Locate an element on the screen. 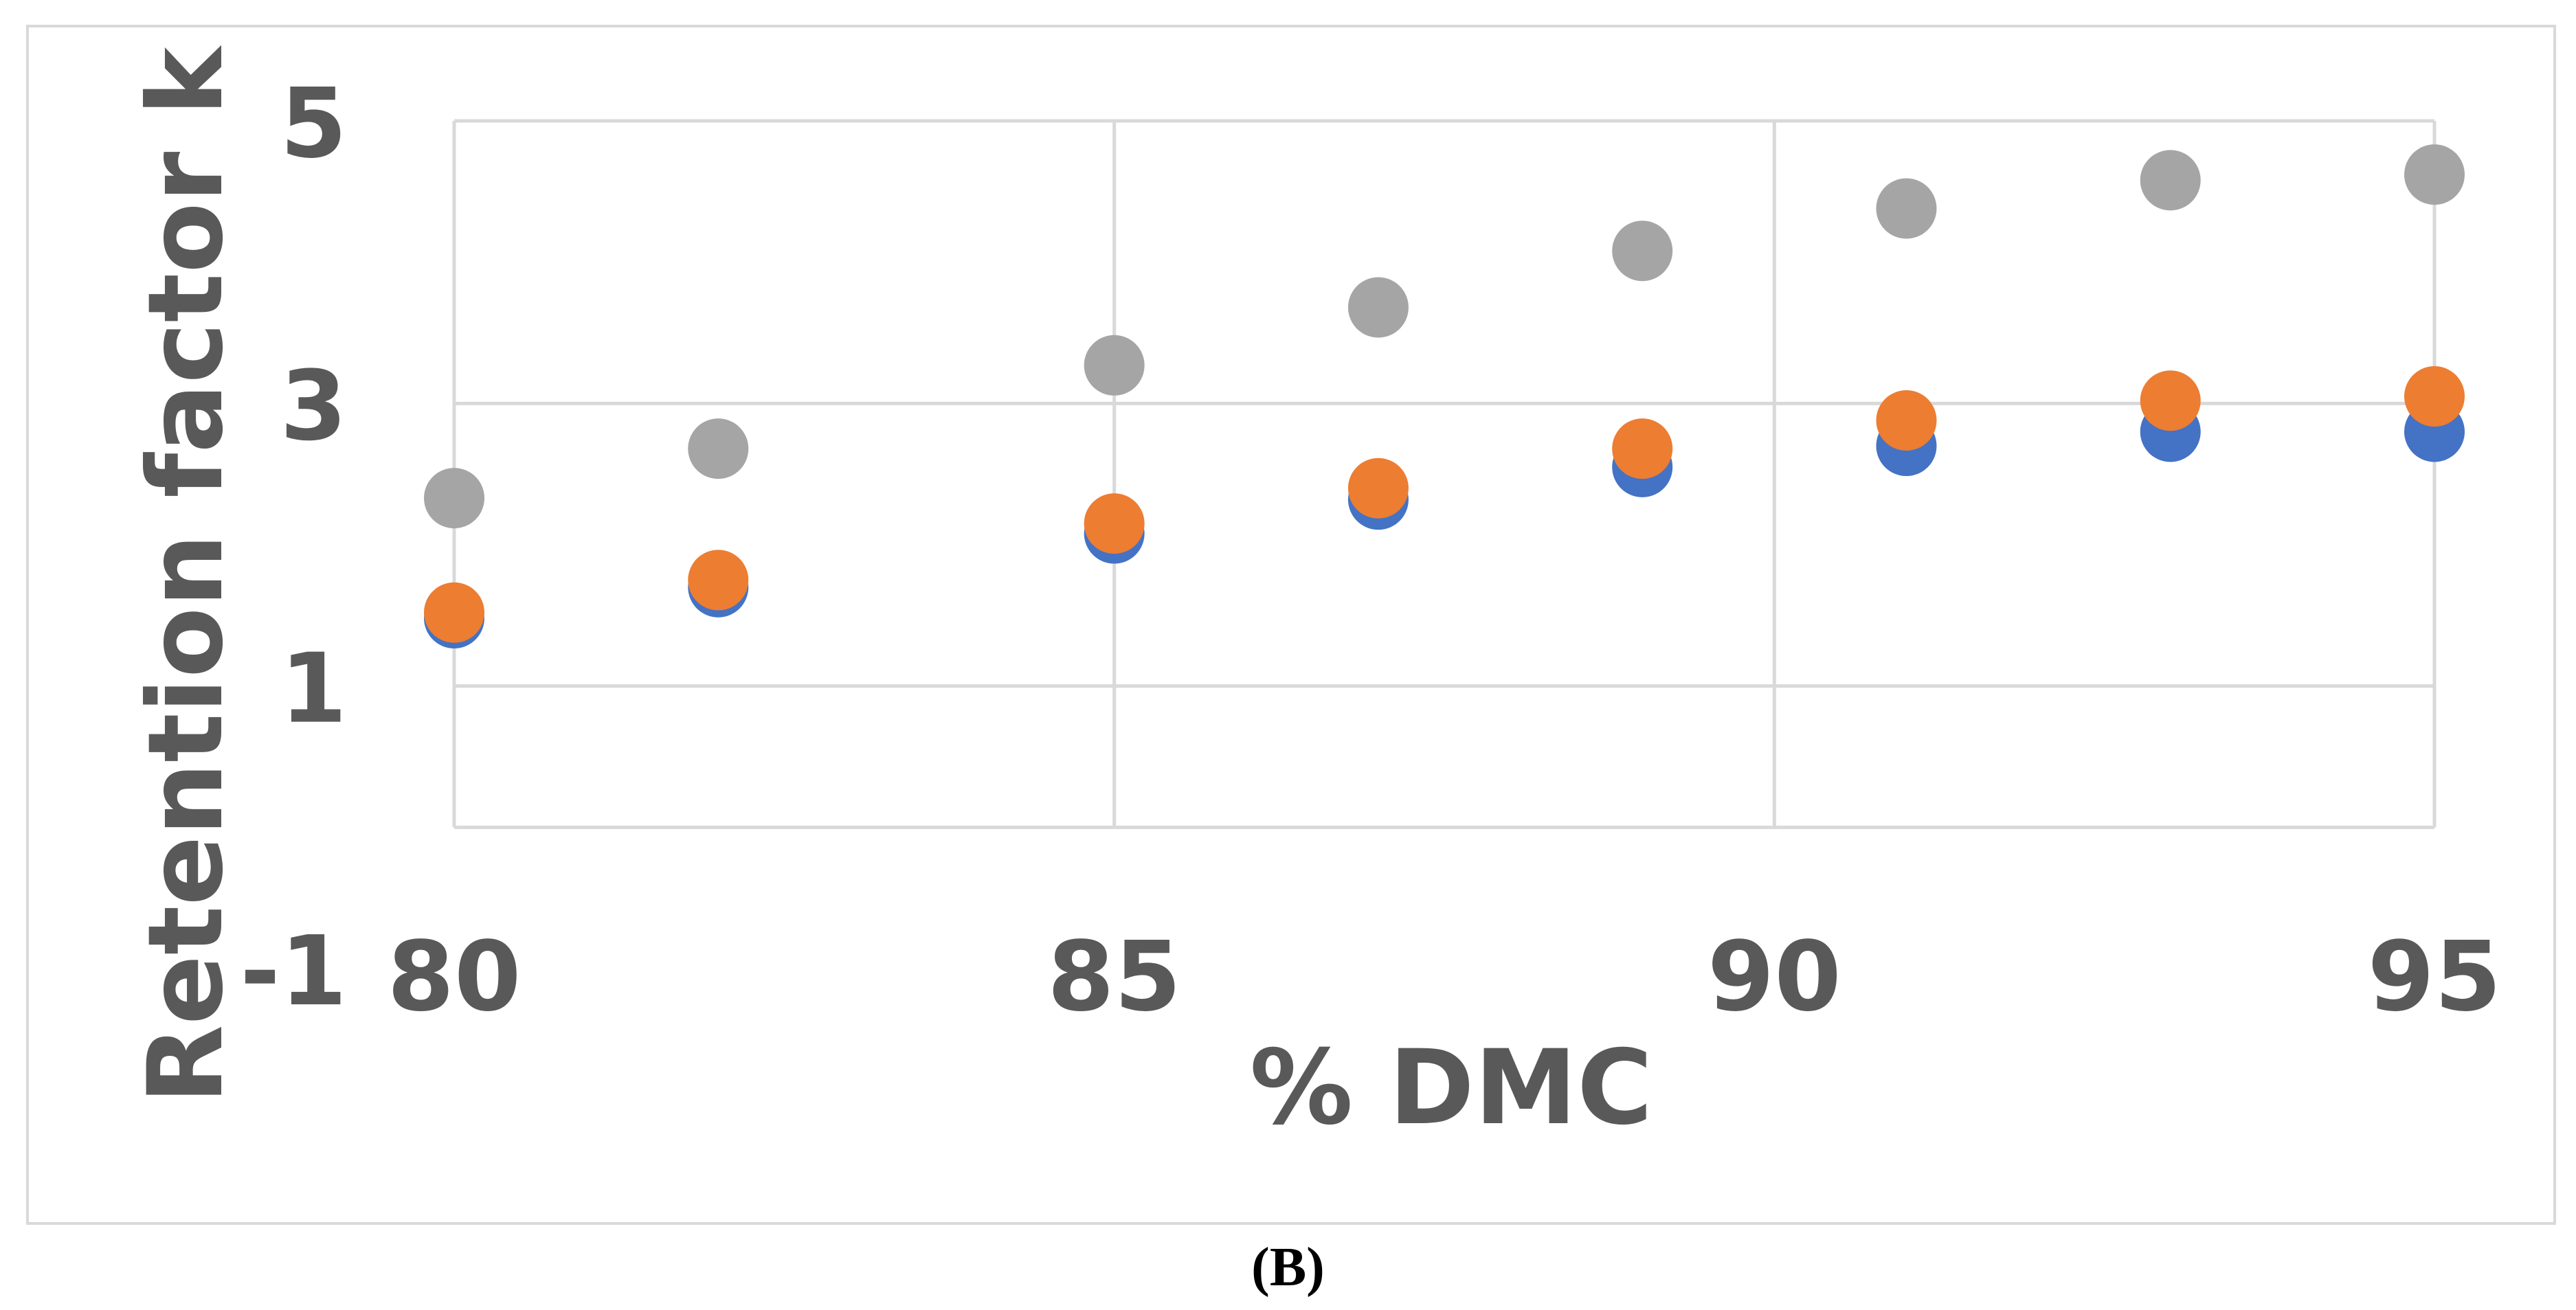  y-axis-tick-labels: -1 1 3 5 is located at coordinates (293, 548).